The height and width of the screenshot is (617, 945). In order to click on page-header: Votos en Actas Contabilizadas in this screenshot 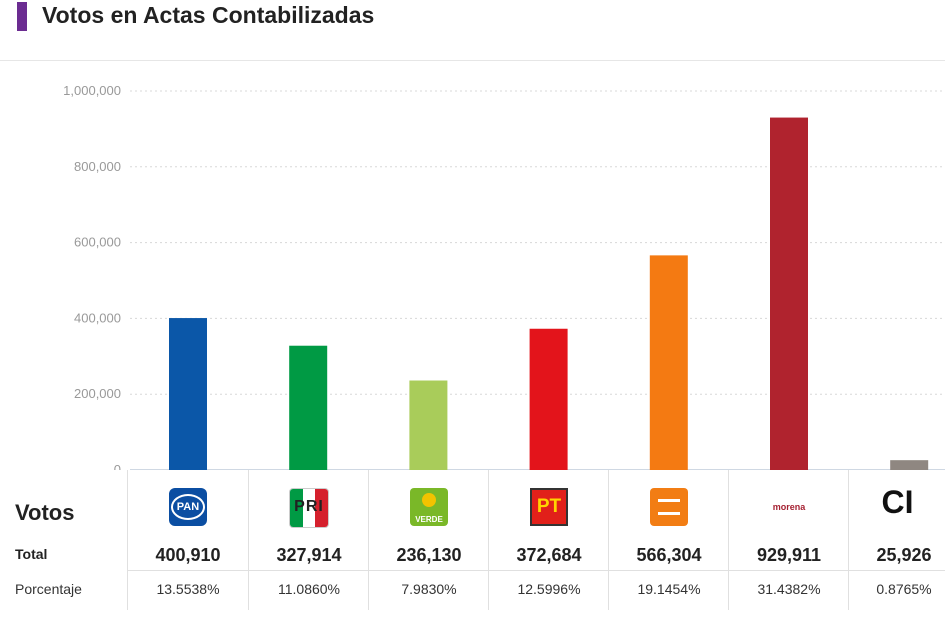, I will do `click(472, 30)`.